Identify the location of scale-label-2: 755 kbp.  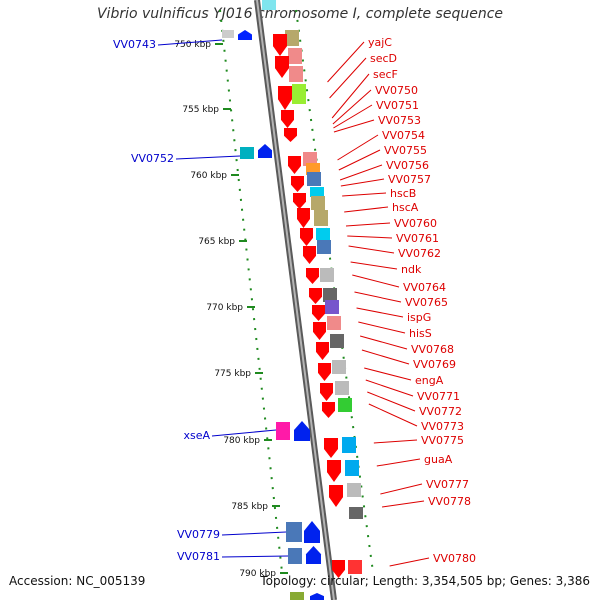
(200, 110).